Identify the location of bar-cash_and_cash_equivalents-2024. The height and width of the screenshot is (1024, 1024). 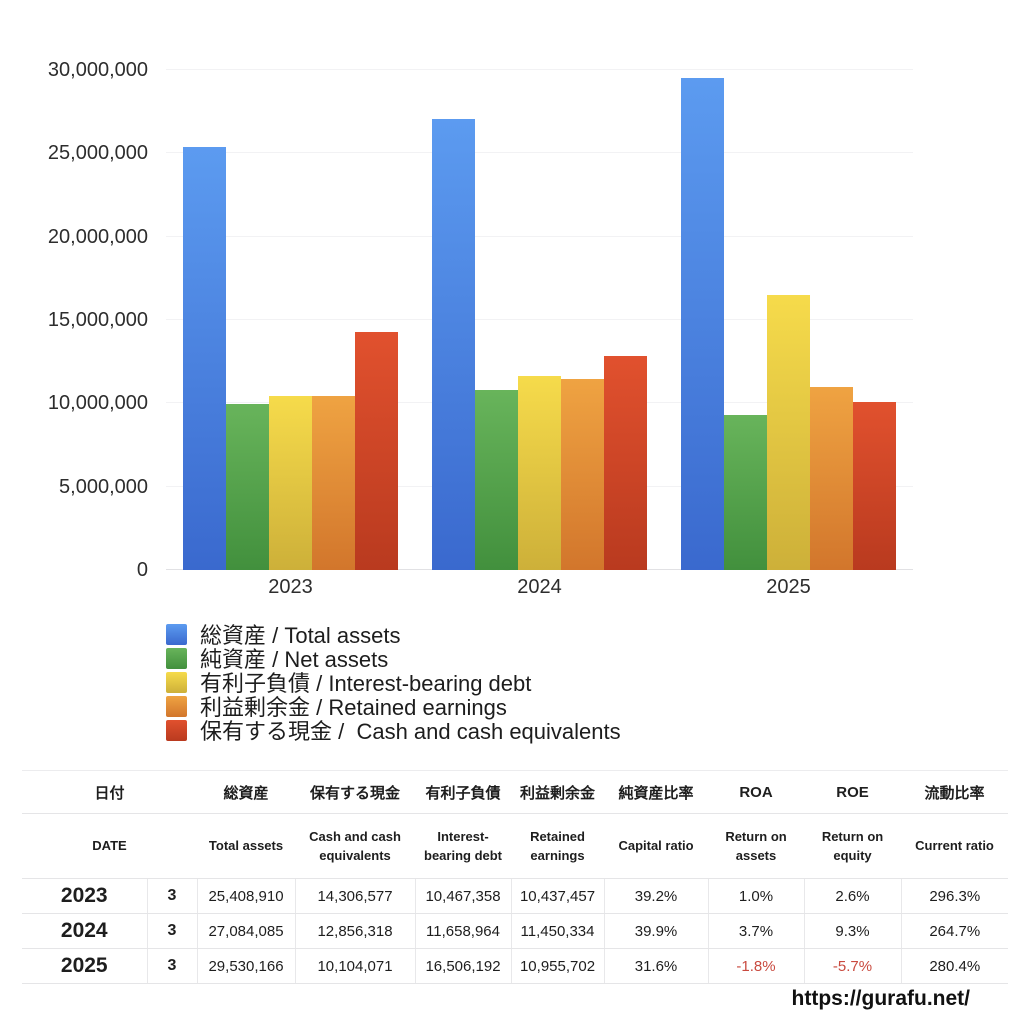
(625, 462).